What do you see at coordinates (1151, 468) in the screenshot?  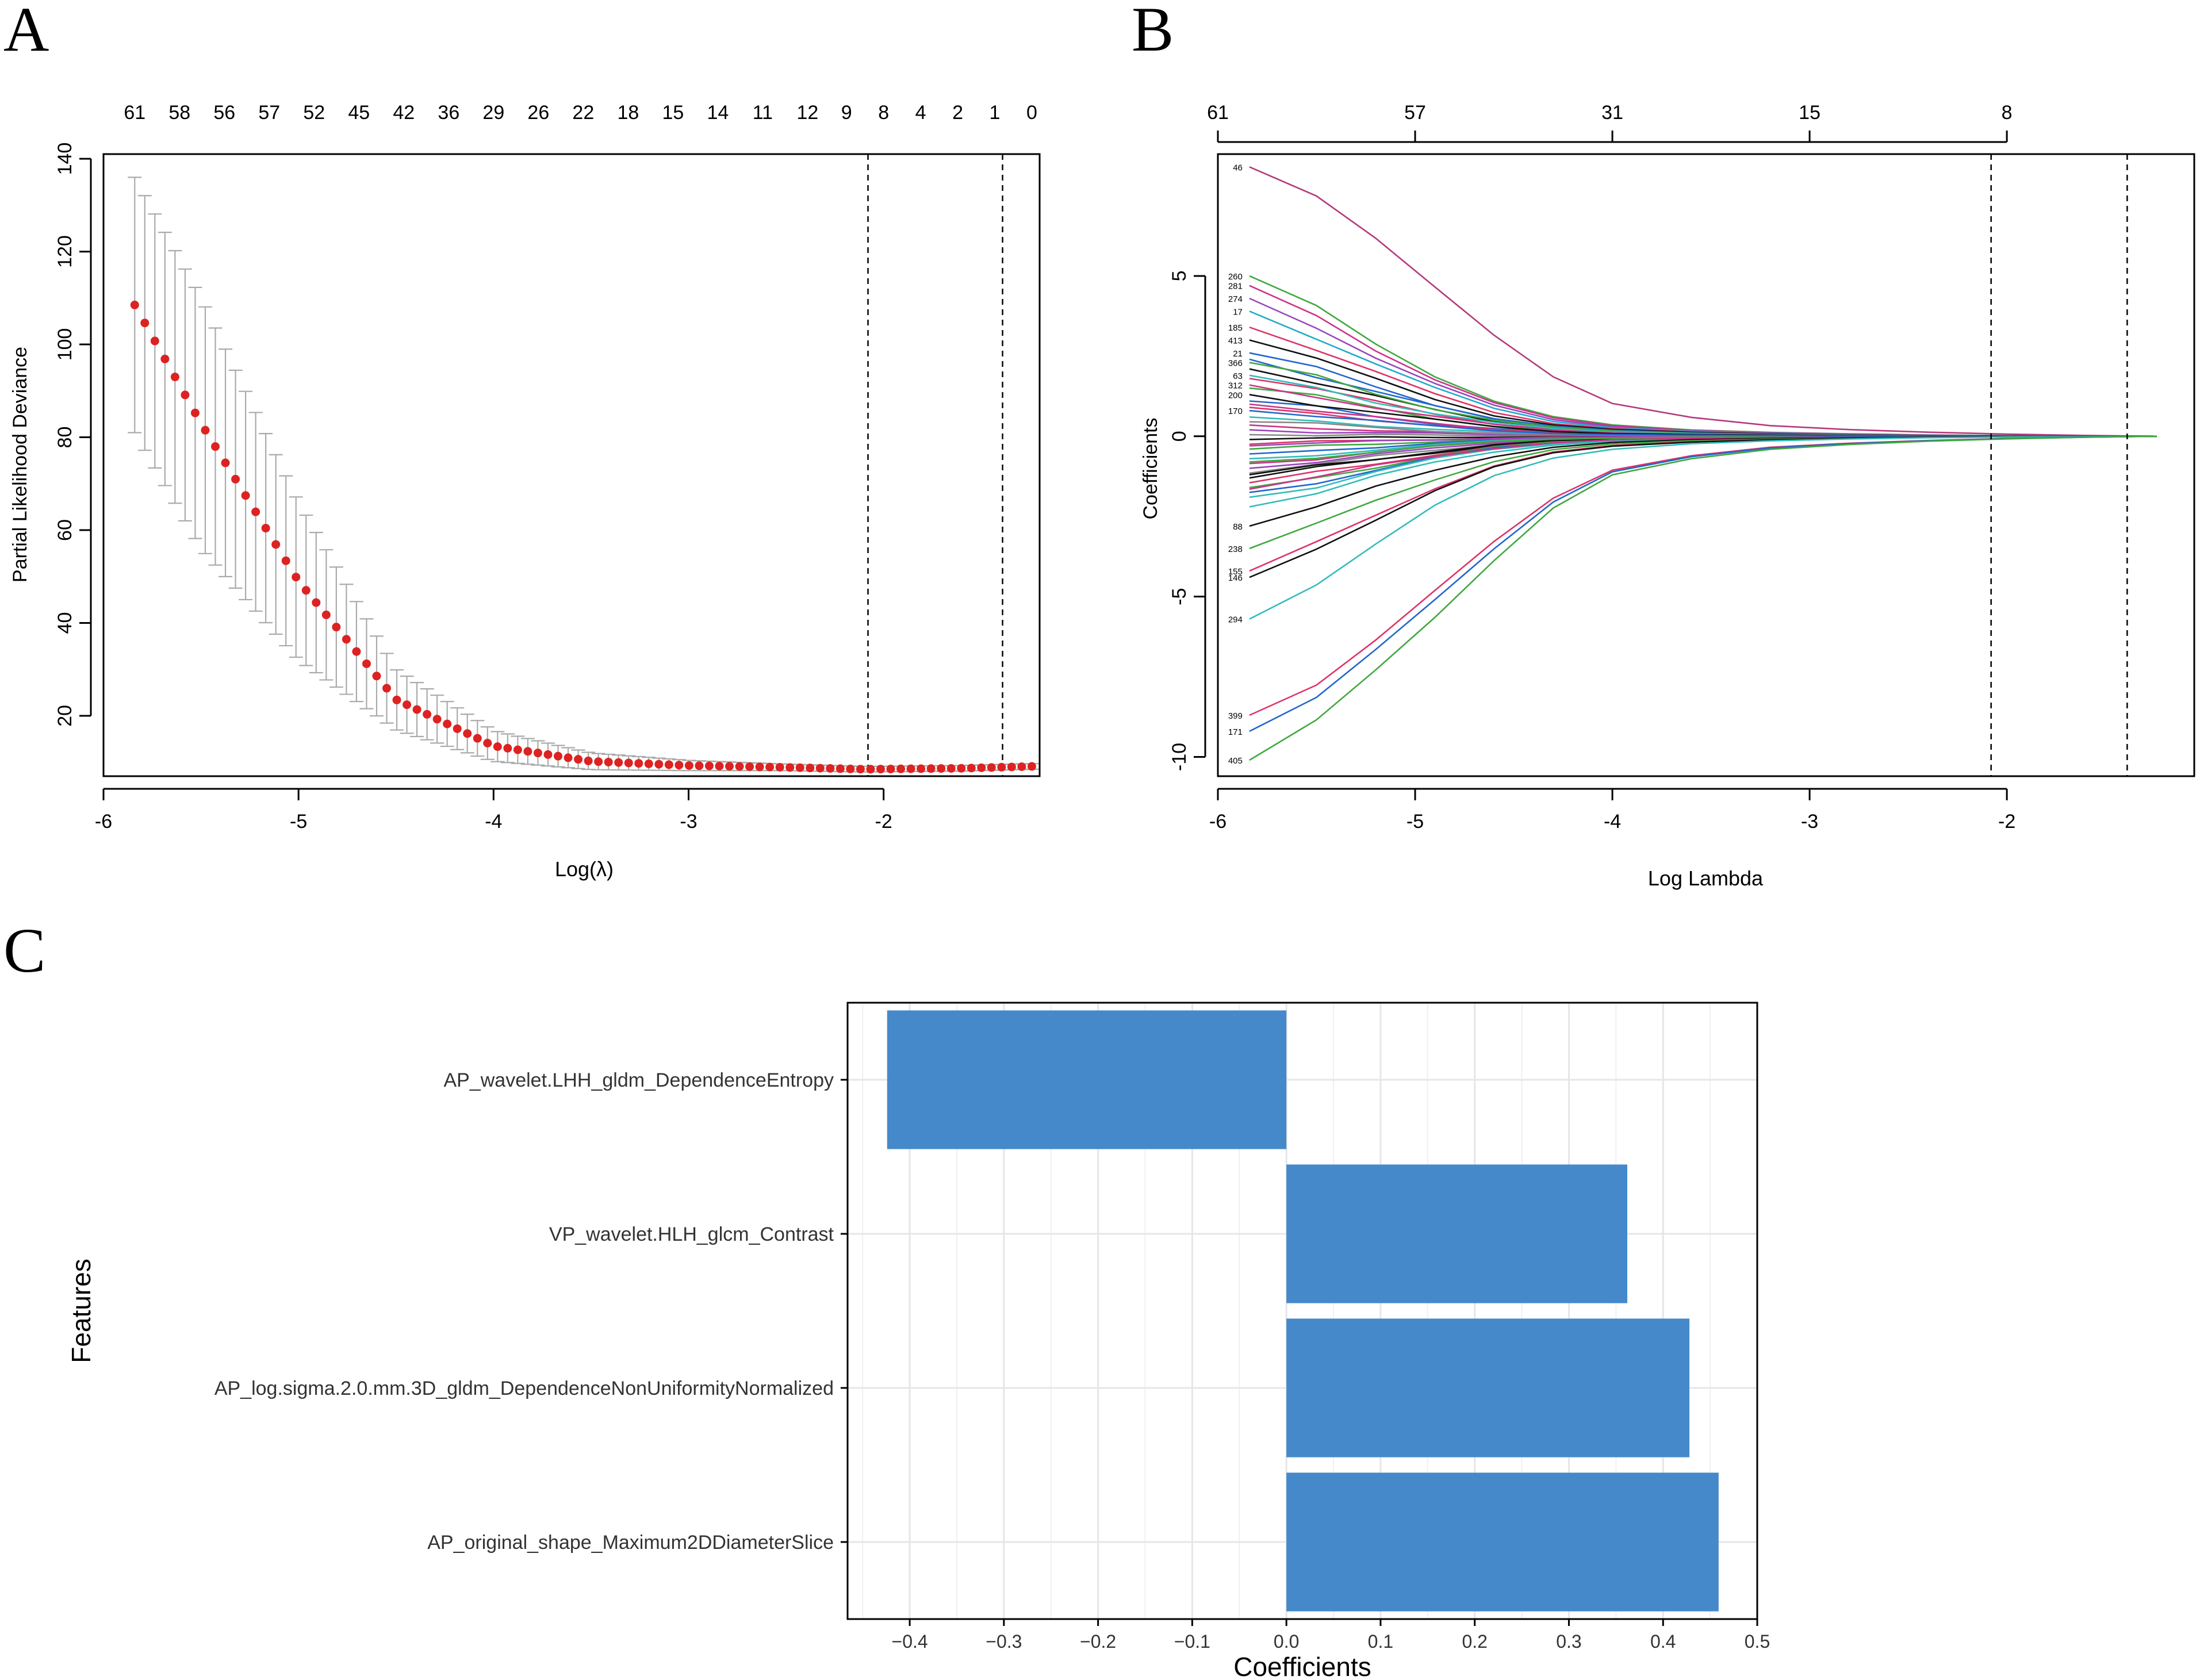 I see `panel-b-y-label: Coefficients` at bounding box center [1151, 468].